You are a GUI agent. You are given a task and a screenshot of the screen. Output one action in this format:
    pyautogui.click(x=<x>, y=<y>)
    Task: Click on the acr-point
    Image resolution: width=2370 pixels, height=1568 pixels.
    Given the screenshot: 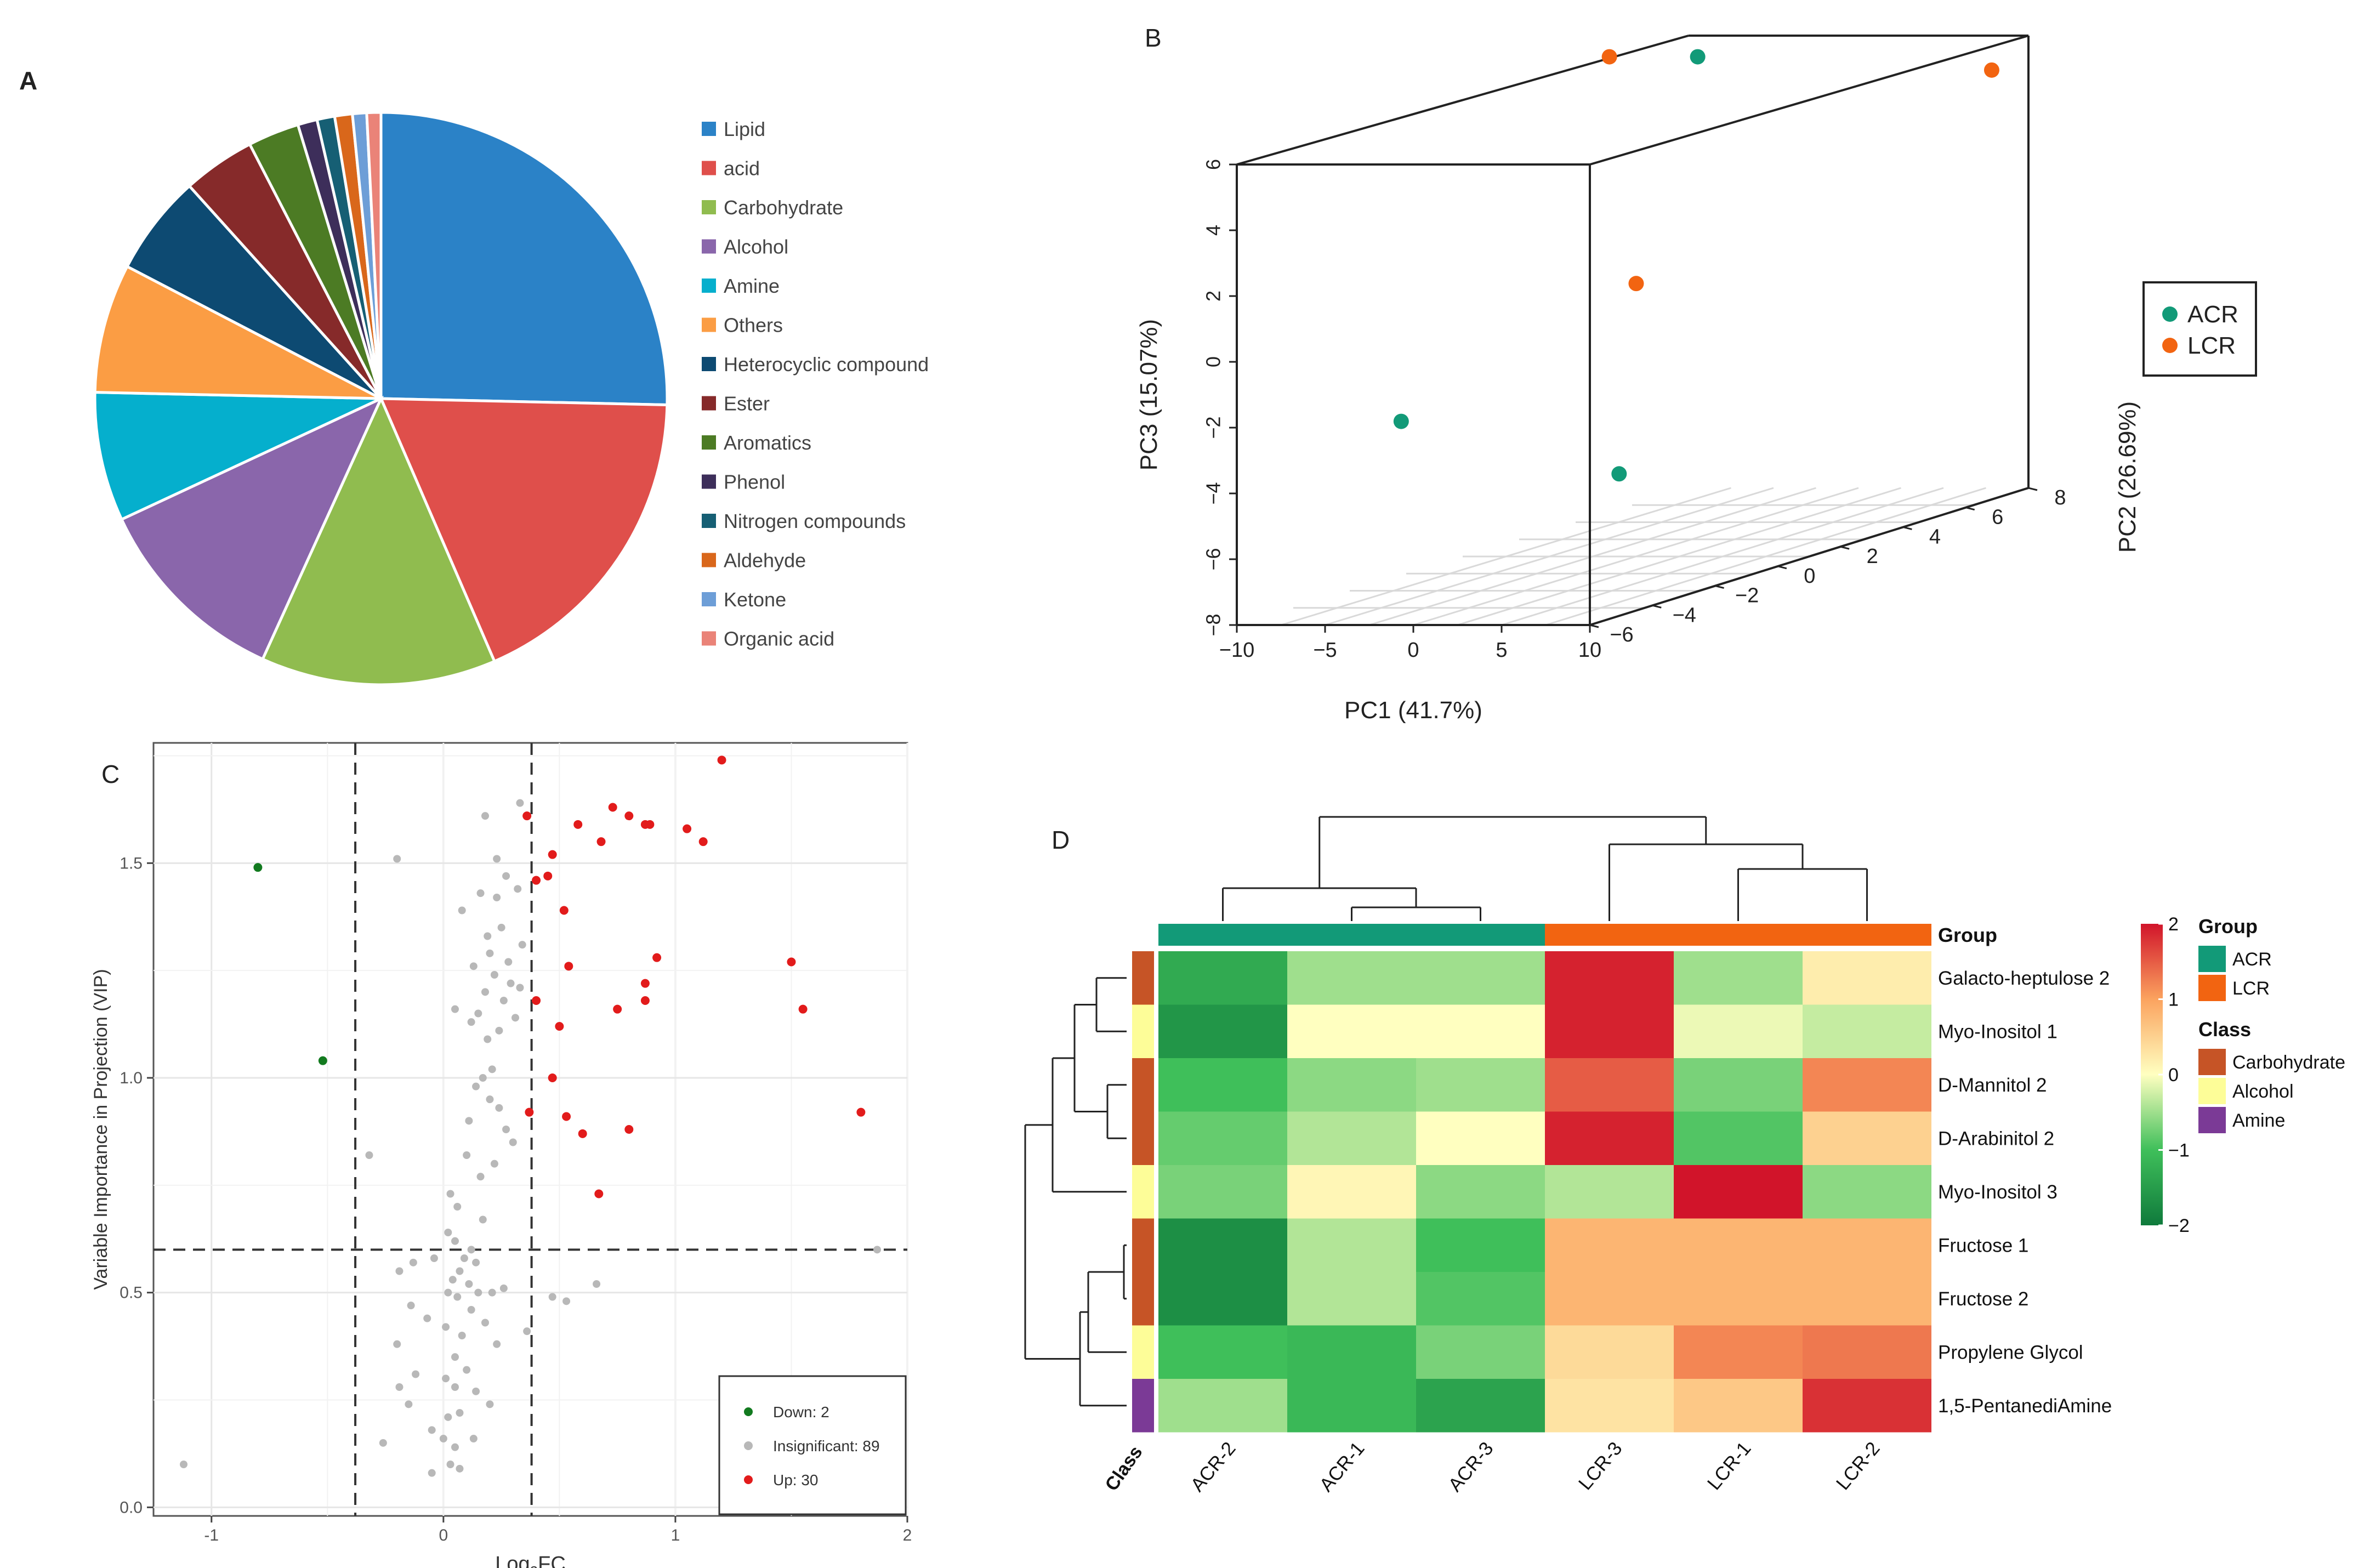 What is the action you would take?
    pyautogui.click(x=1619, y=474)
    